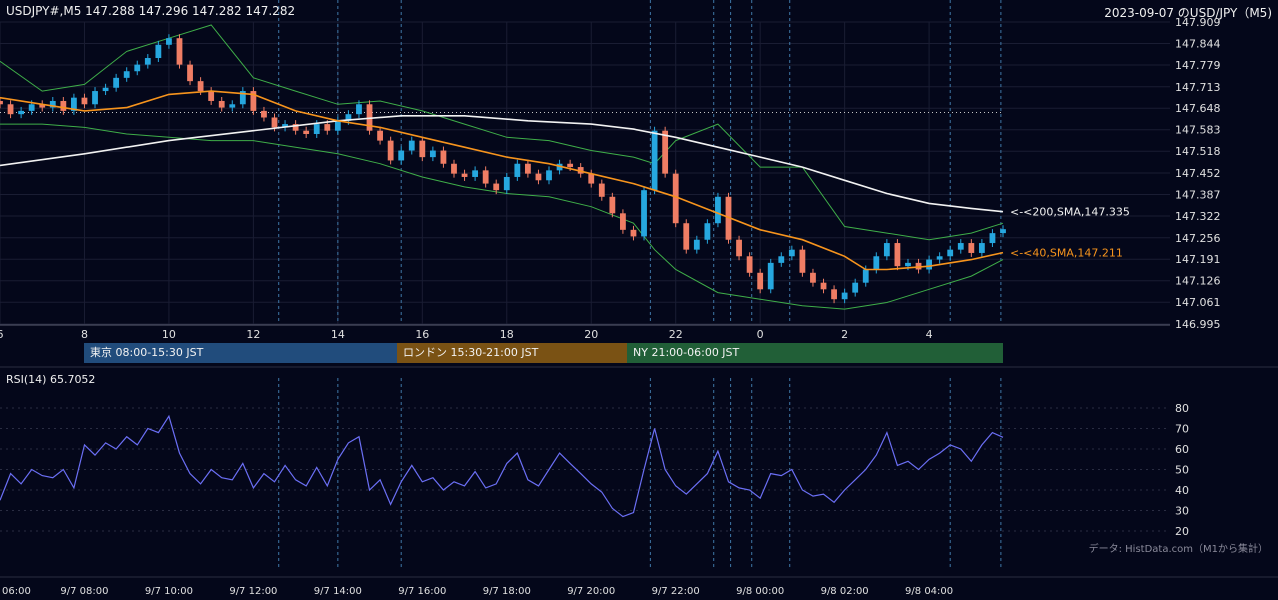  What do you see at coordinates (338, 334) in the screenshot?
I see `hour-tick-label: 14` at bounding box center [338, 334].